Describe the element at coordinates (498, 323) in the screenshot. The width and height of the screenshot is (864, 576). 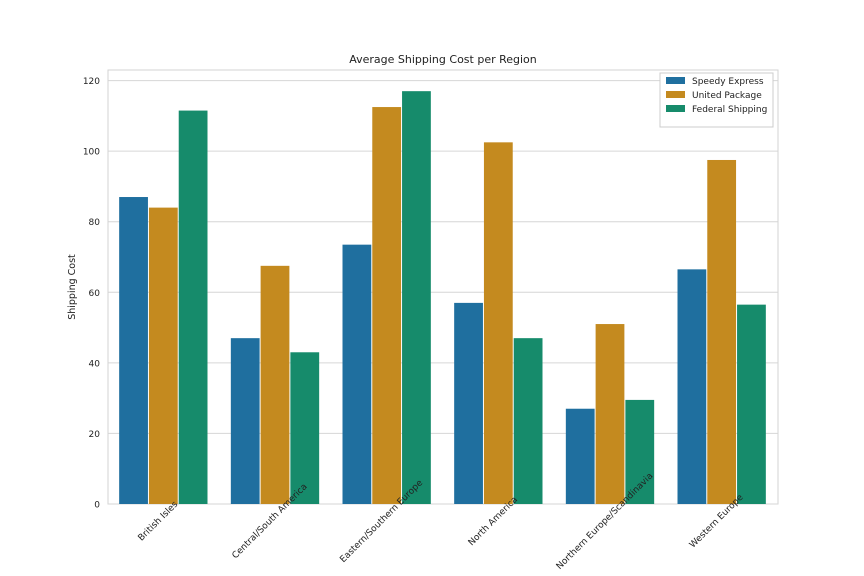
I see `bar-united-package-north-america` at that location.